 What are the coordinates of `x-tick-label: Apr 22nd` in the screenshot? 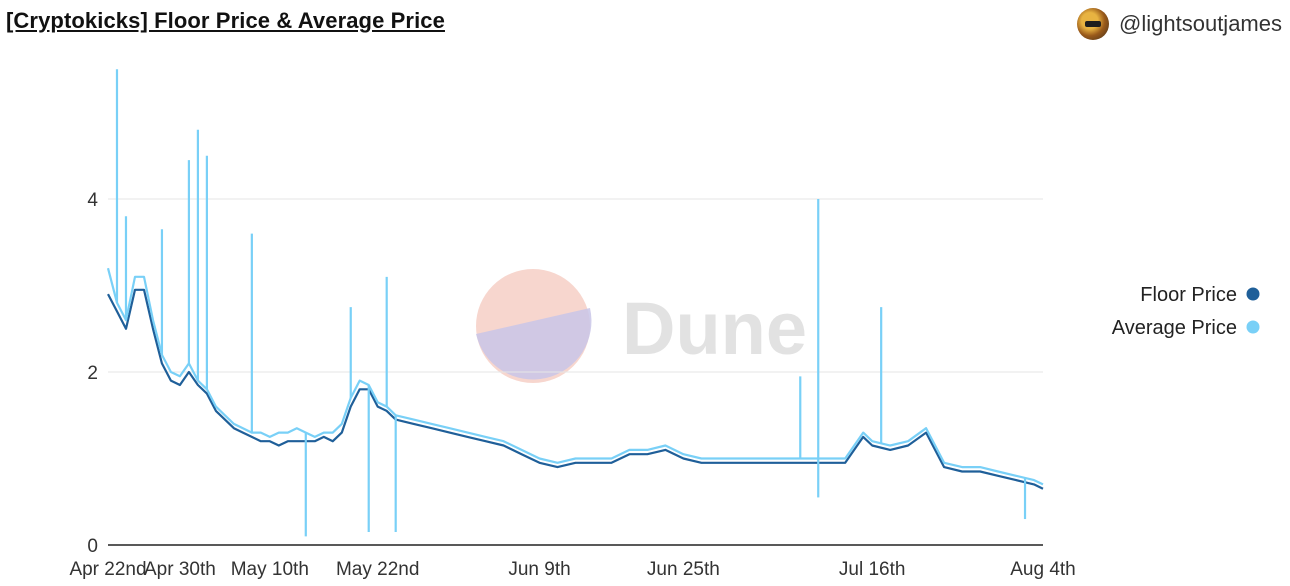 It's located at (107, 569).